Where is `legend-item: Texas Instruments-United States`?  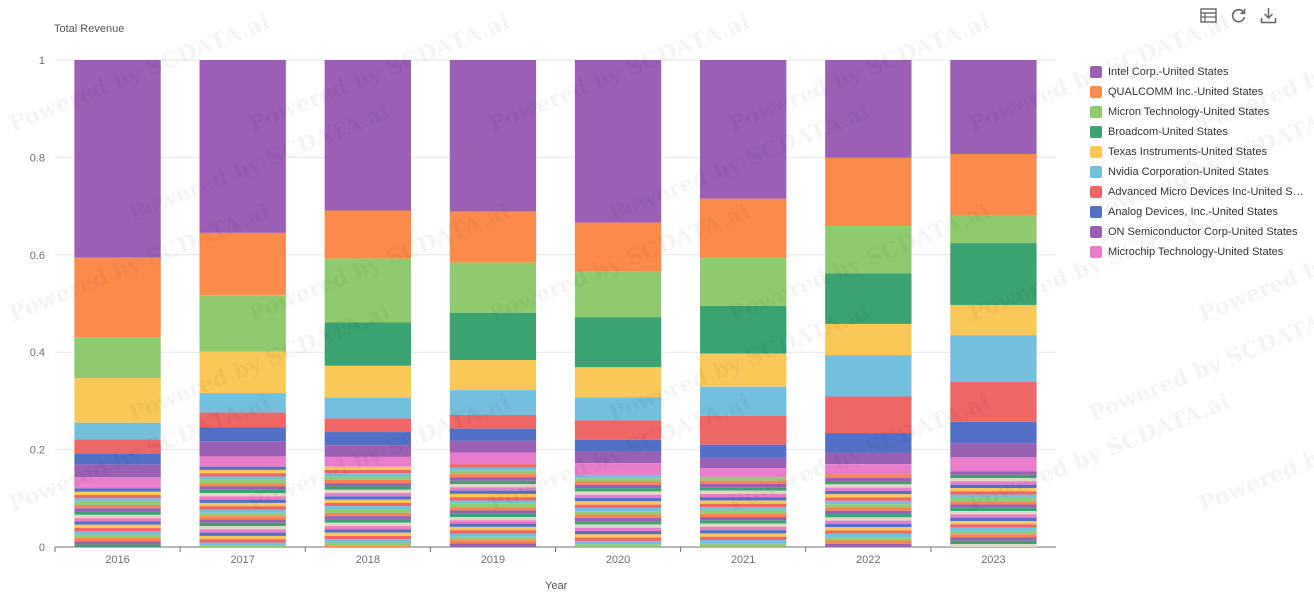
legend-item: Texas Instruments-United States is located at coordinates (1197, 152).